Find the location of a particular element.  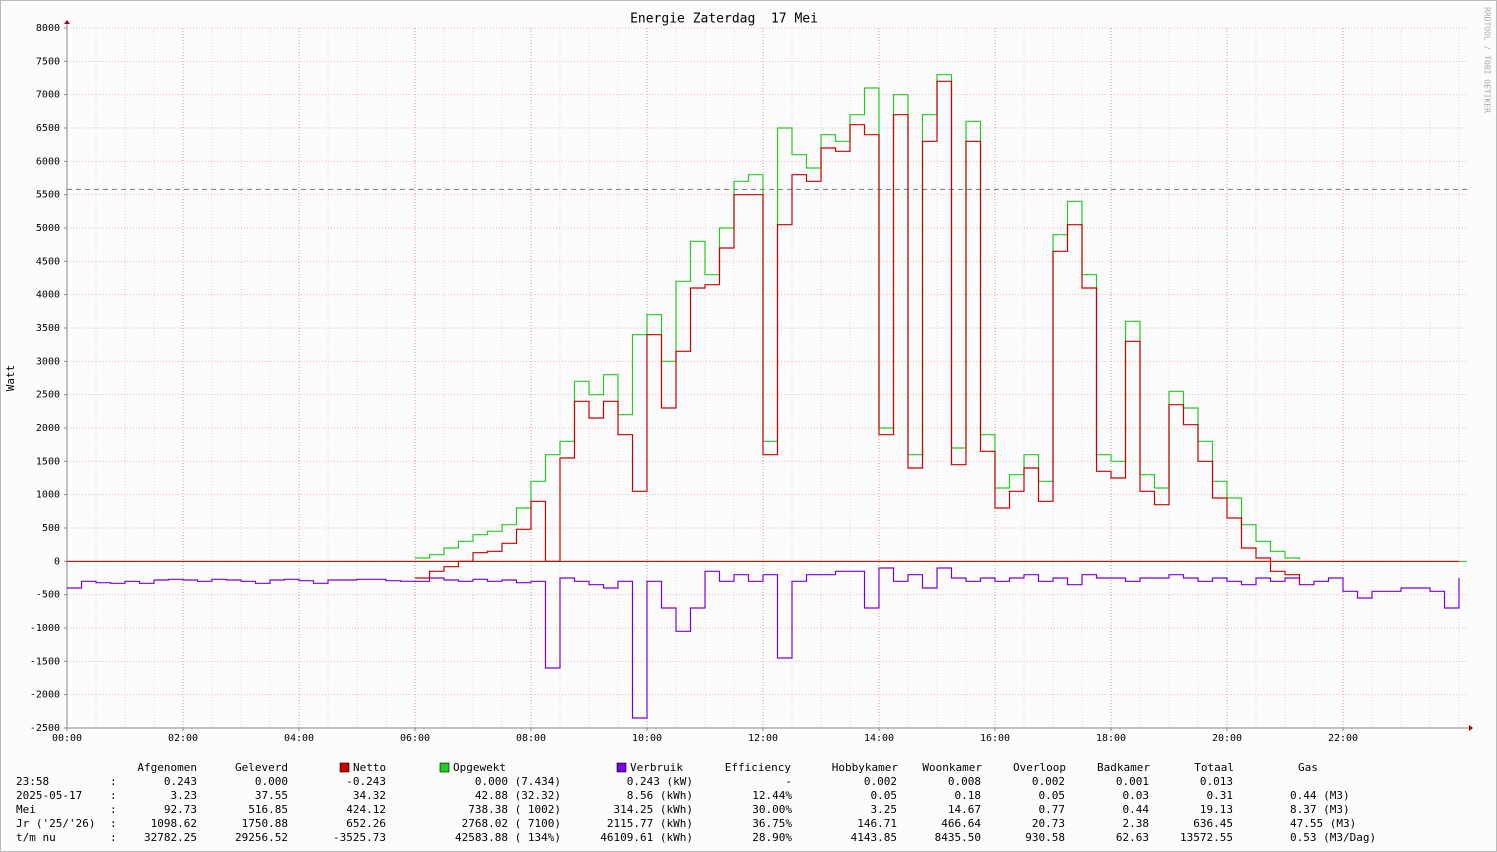

legend-label: Verbruik is located at coordinates (656, 767).